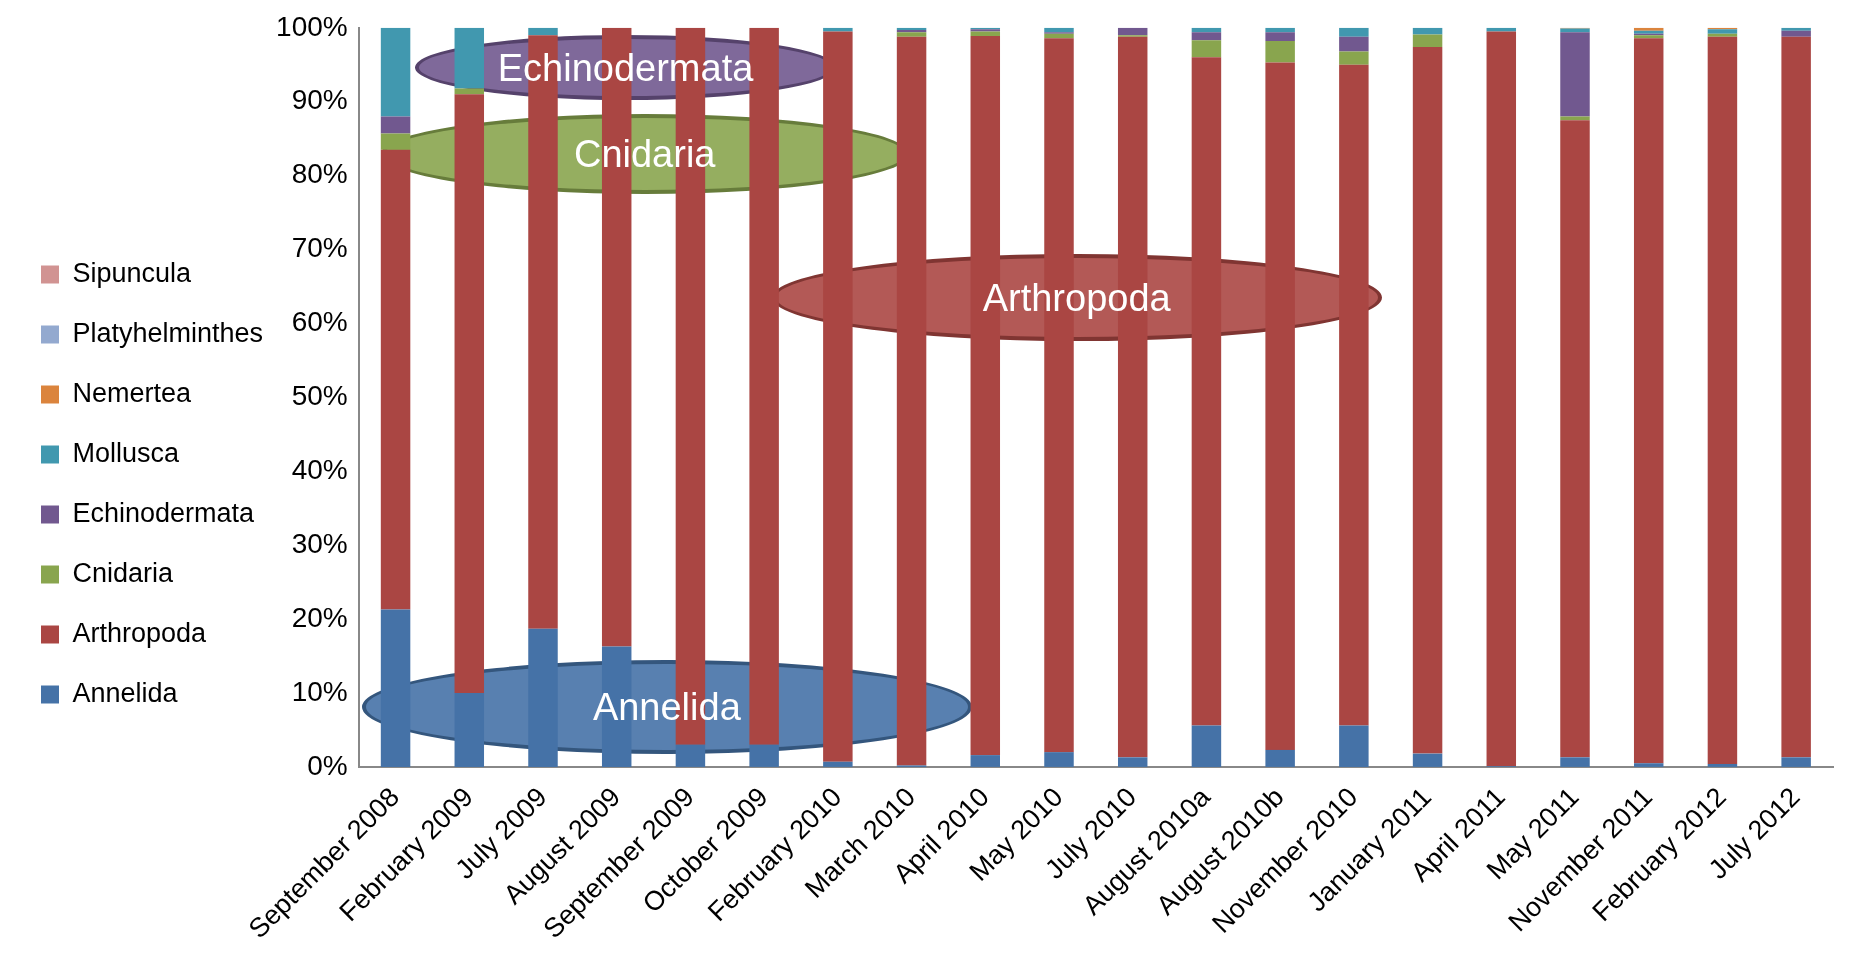 This screenshot has height=957, width=1849. What do you see at coordinates (319, 248) in the screenshot?
I see `y-tick-label: 70%` at bounding box center [319, 248].